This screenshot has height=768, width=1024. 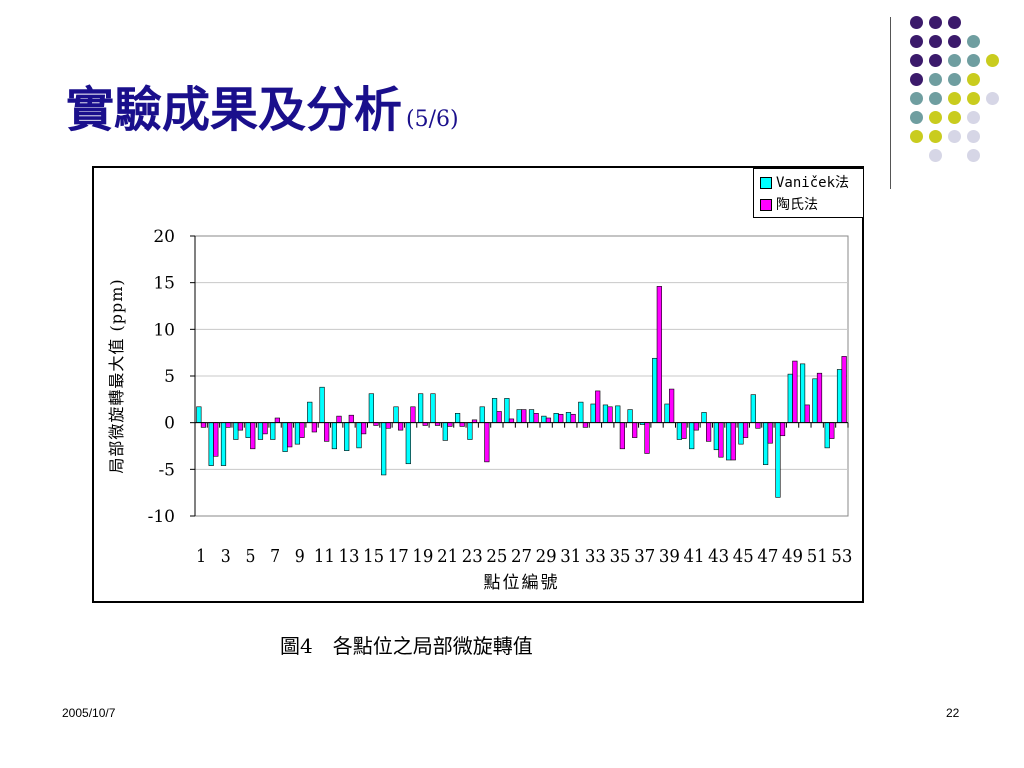 I want to click on decorative-dot-grid, so click(x=960, y=91).